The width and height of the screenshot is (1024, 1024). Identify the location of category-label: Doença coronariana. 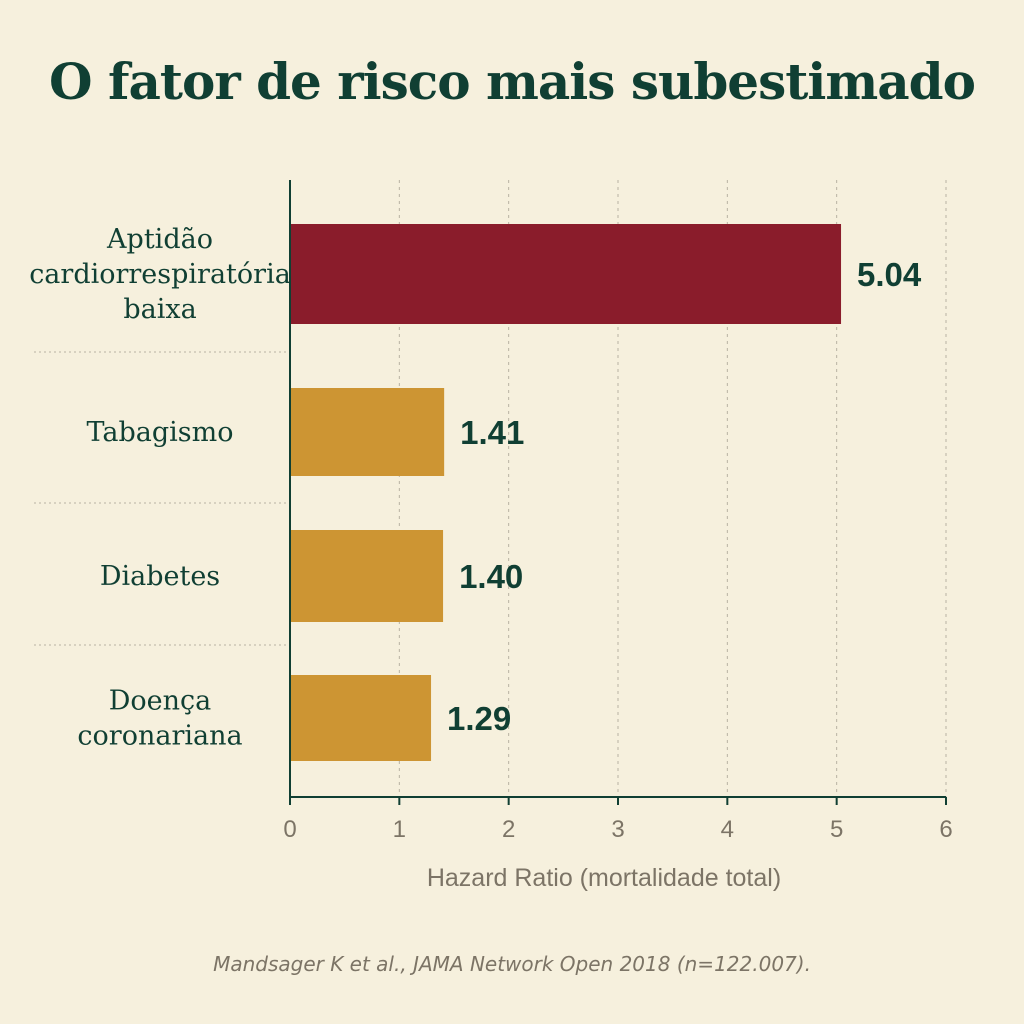
(159, 719).